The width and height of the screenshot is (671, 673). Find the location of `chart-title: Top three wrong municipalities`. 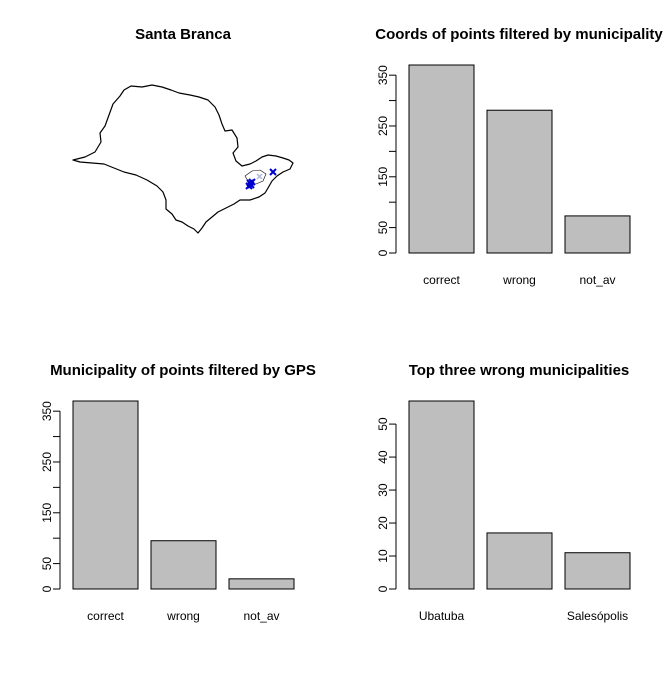

chart-title: Top three wrong municipalities is located at coordinates (519, 370).